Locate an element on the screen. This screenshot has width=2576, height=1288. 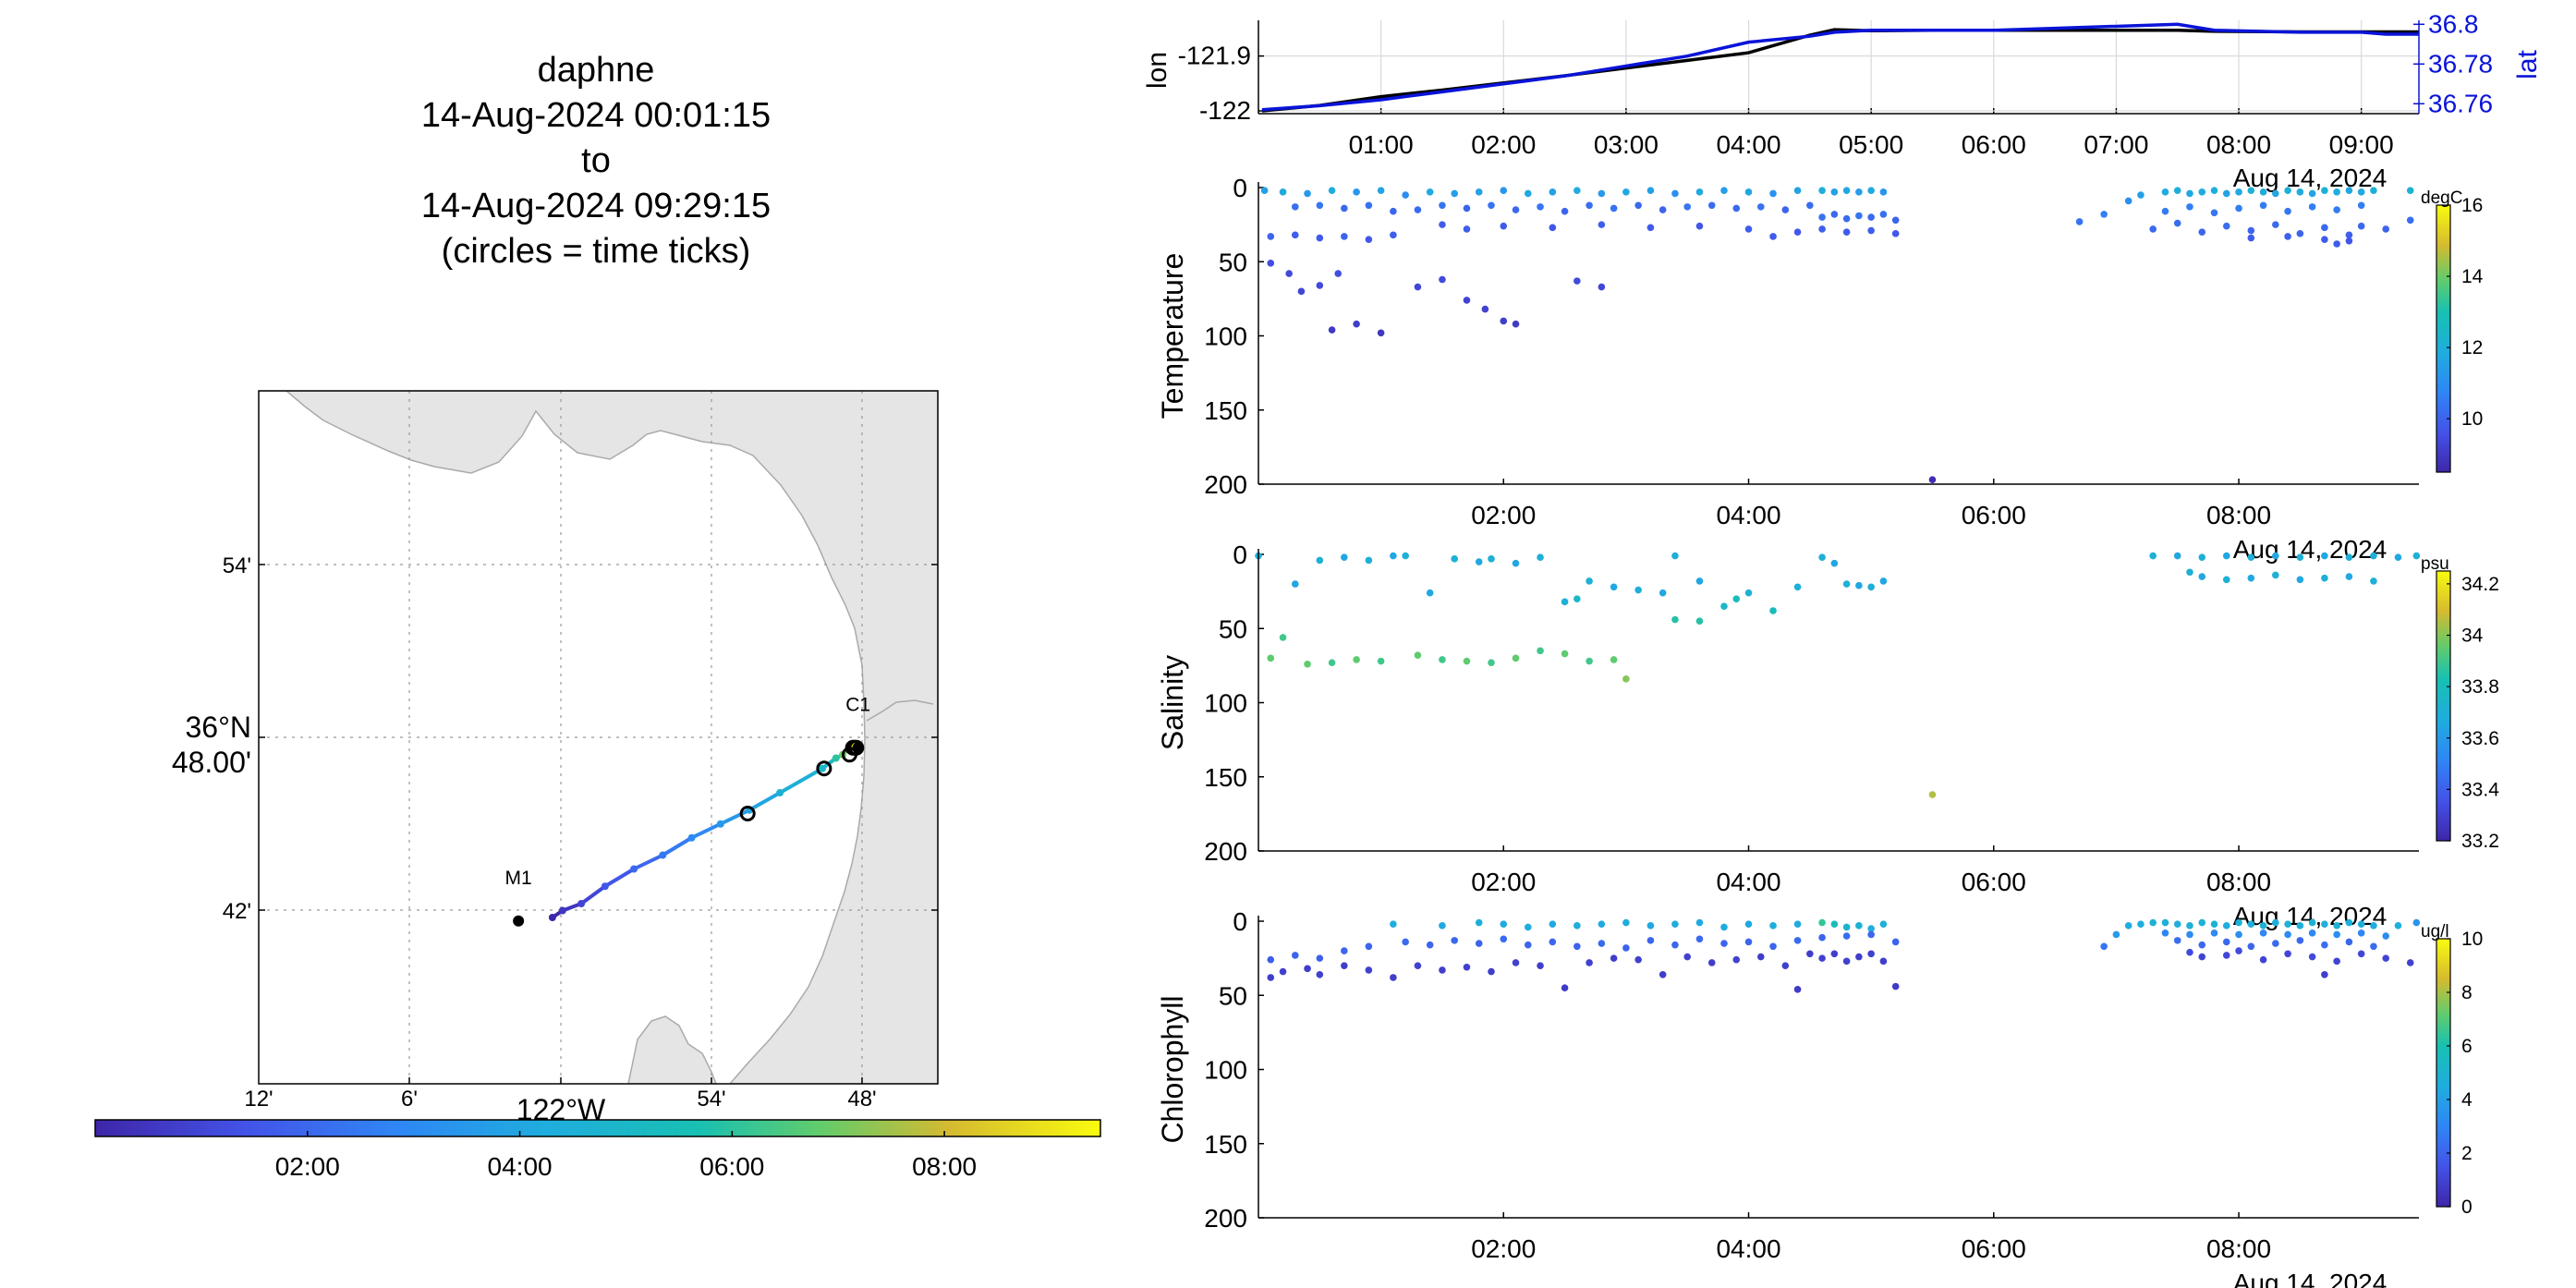
lonlat-xtick-label: 07:00 is located at coordinates (2116, 144).